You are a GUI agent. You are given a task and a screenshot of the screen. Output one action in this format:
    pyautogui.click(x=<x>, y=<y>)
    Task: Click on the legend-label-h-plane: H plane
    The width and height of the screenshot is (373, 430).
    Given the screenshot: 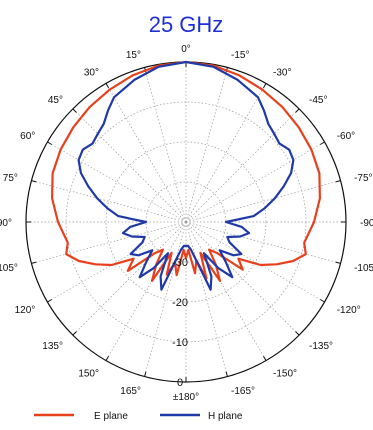 What is the action you would take?
    pyautogui.click(x=225, y=416)
    